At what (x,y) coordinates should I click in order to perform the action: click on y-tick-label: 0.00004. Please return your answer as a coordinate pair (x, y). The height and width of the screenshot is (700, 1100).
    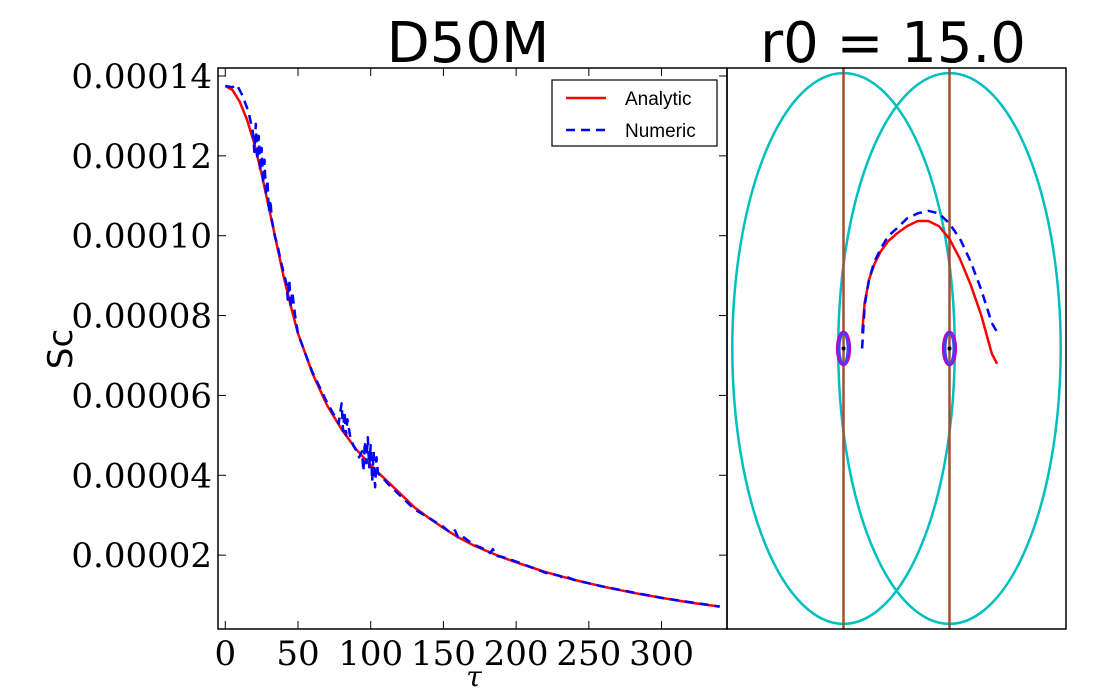
    Looking at the image, I should click on (141, 476).